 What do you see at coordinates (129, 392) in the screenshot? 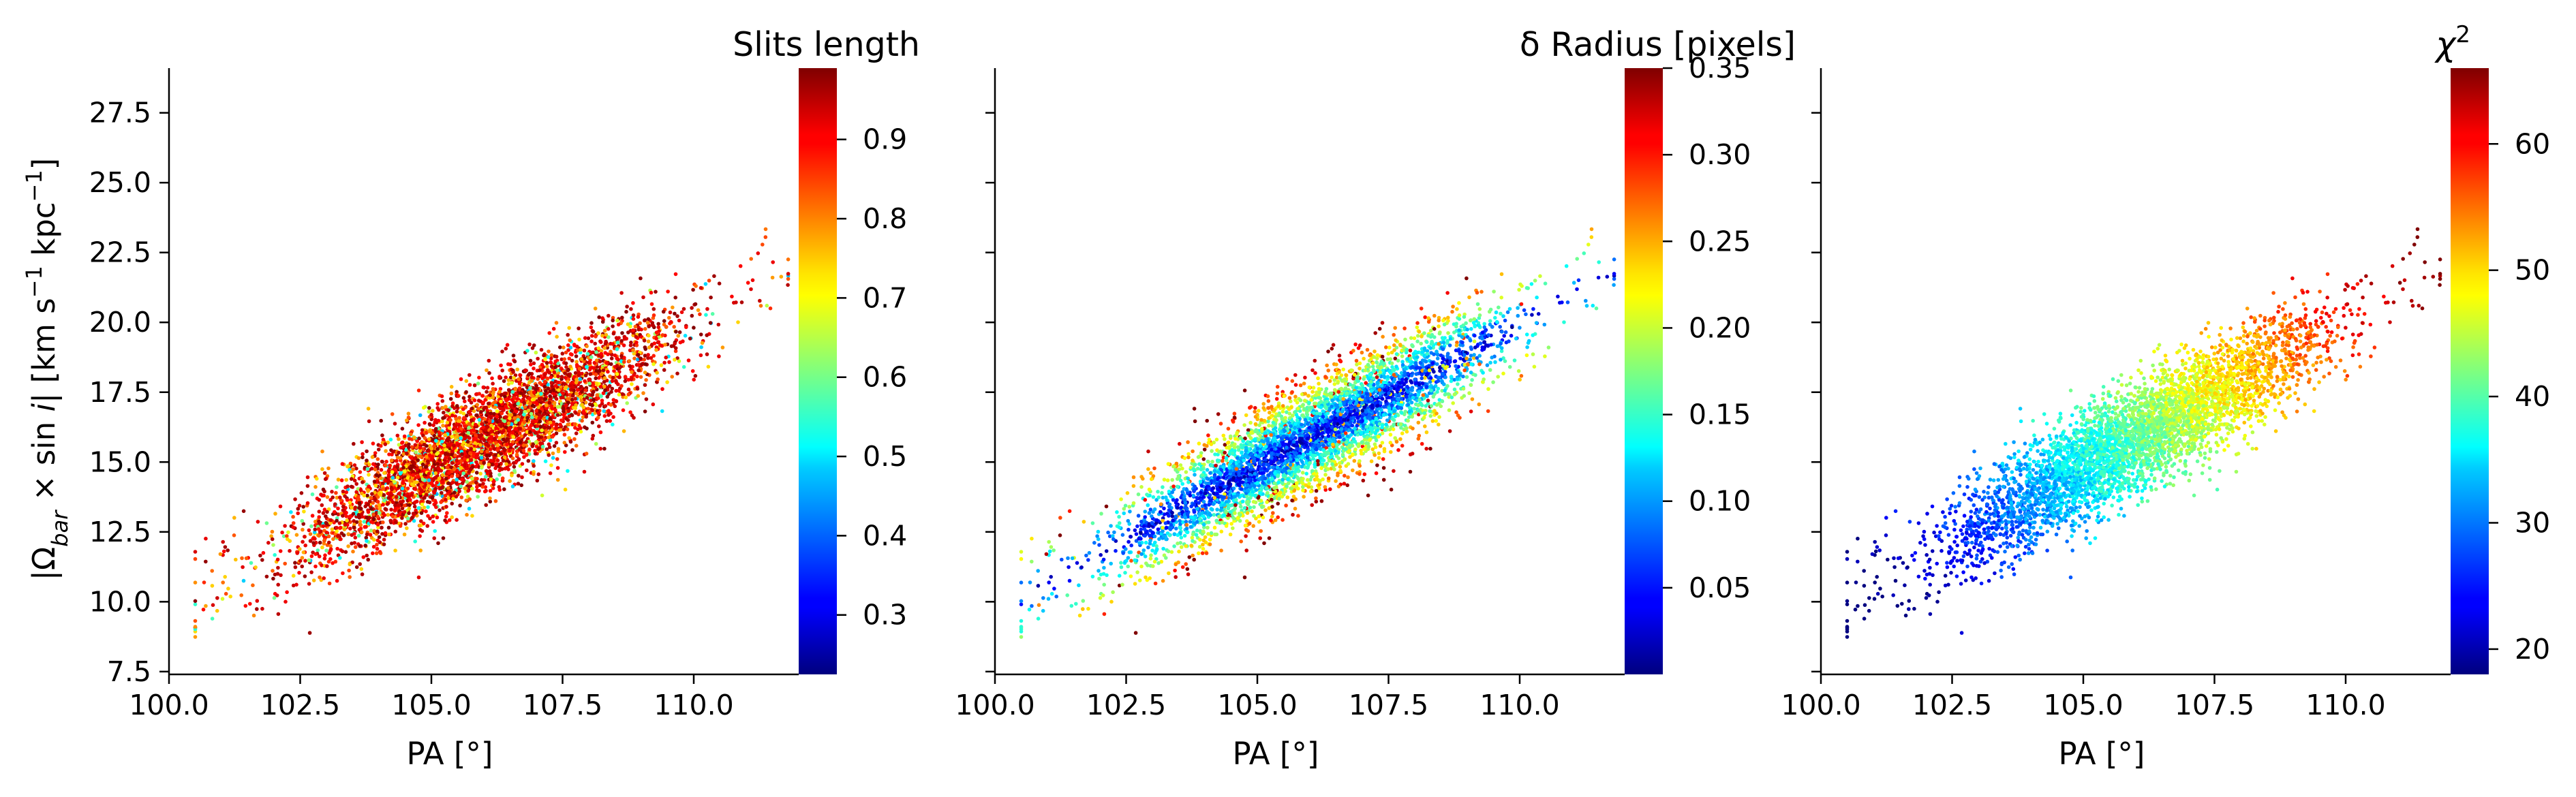
I see `y-ticks: 7.510.012.515.017.520.022.525.027.5` at bounding box center [129, 392].